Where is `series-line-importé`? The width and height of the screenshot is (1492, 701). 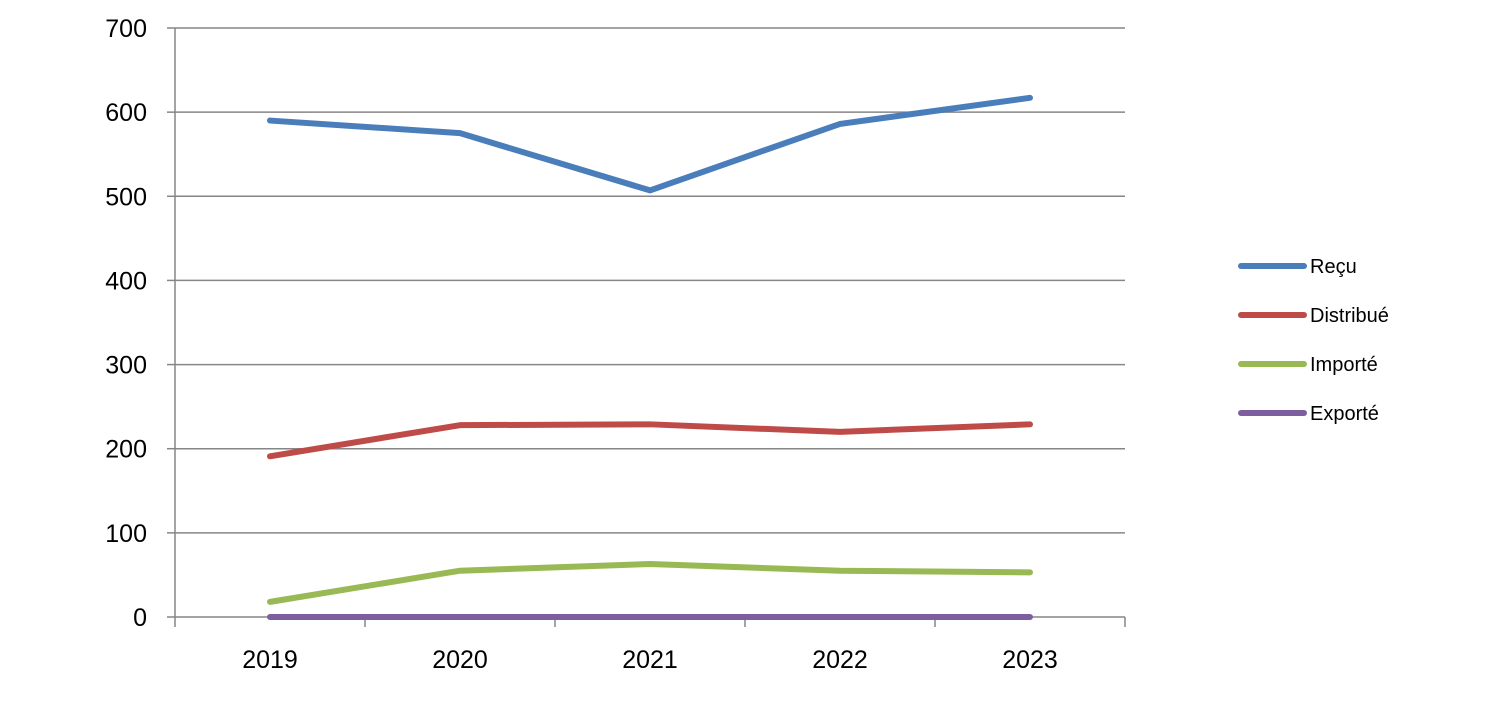 series-line-importé is located at coordinates (650, 582).